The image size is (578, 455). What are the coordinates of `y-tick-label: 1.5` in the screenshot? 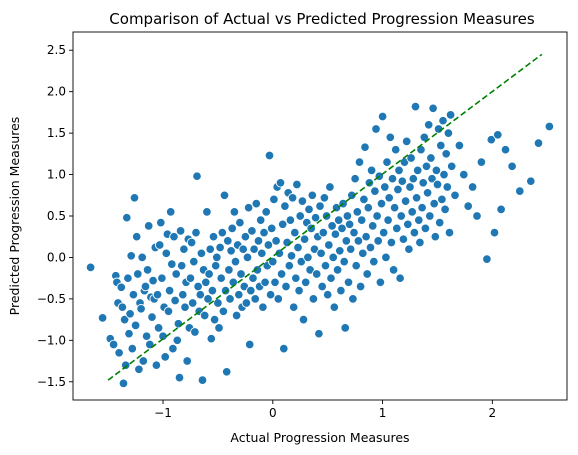 It's located at (56, 133).